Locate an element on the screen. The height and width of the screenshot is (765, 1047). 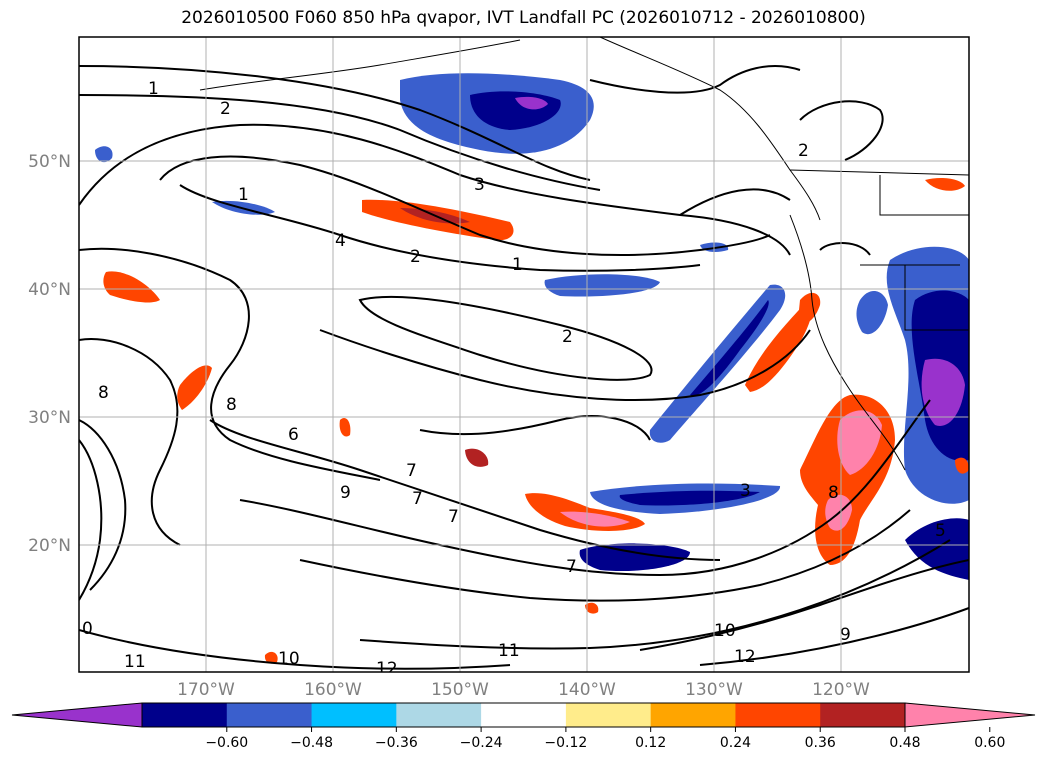
colorbar-tick-label: −0.24 is located at coordinates (481, 743).